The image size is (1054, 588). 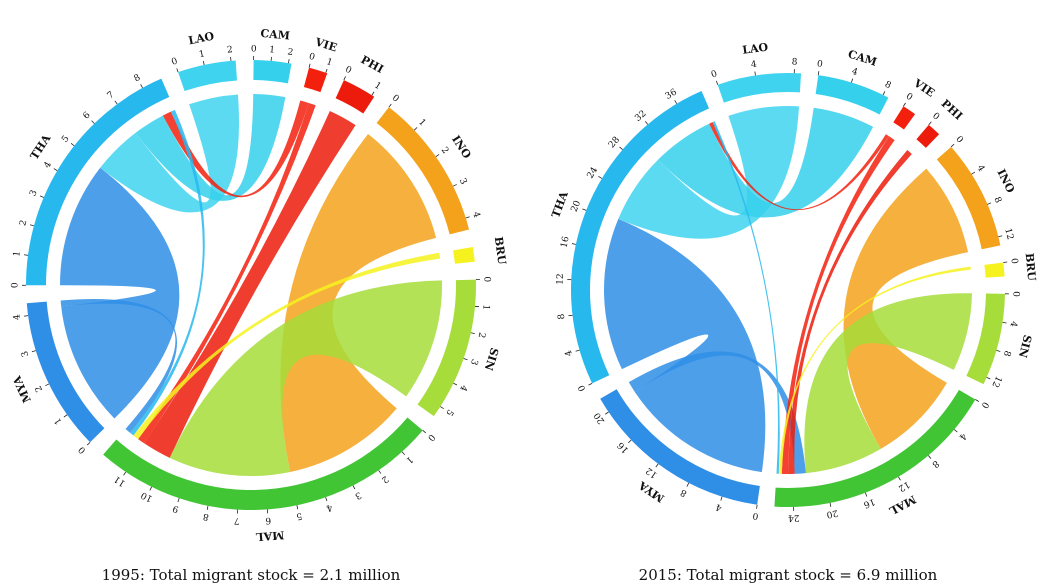 What do you see at coordinates (766, 162) in the screenshot?
I see `ribbon-cam-to-tha` at bounding box center [766, 162].